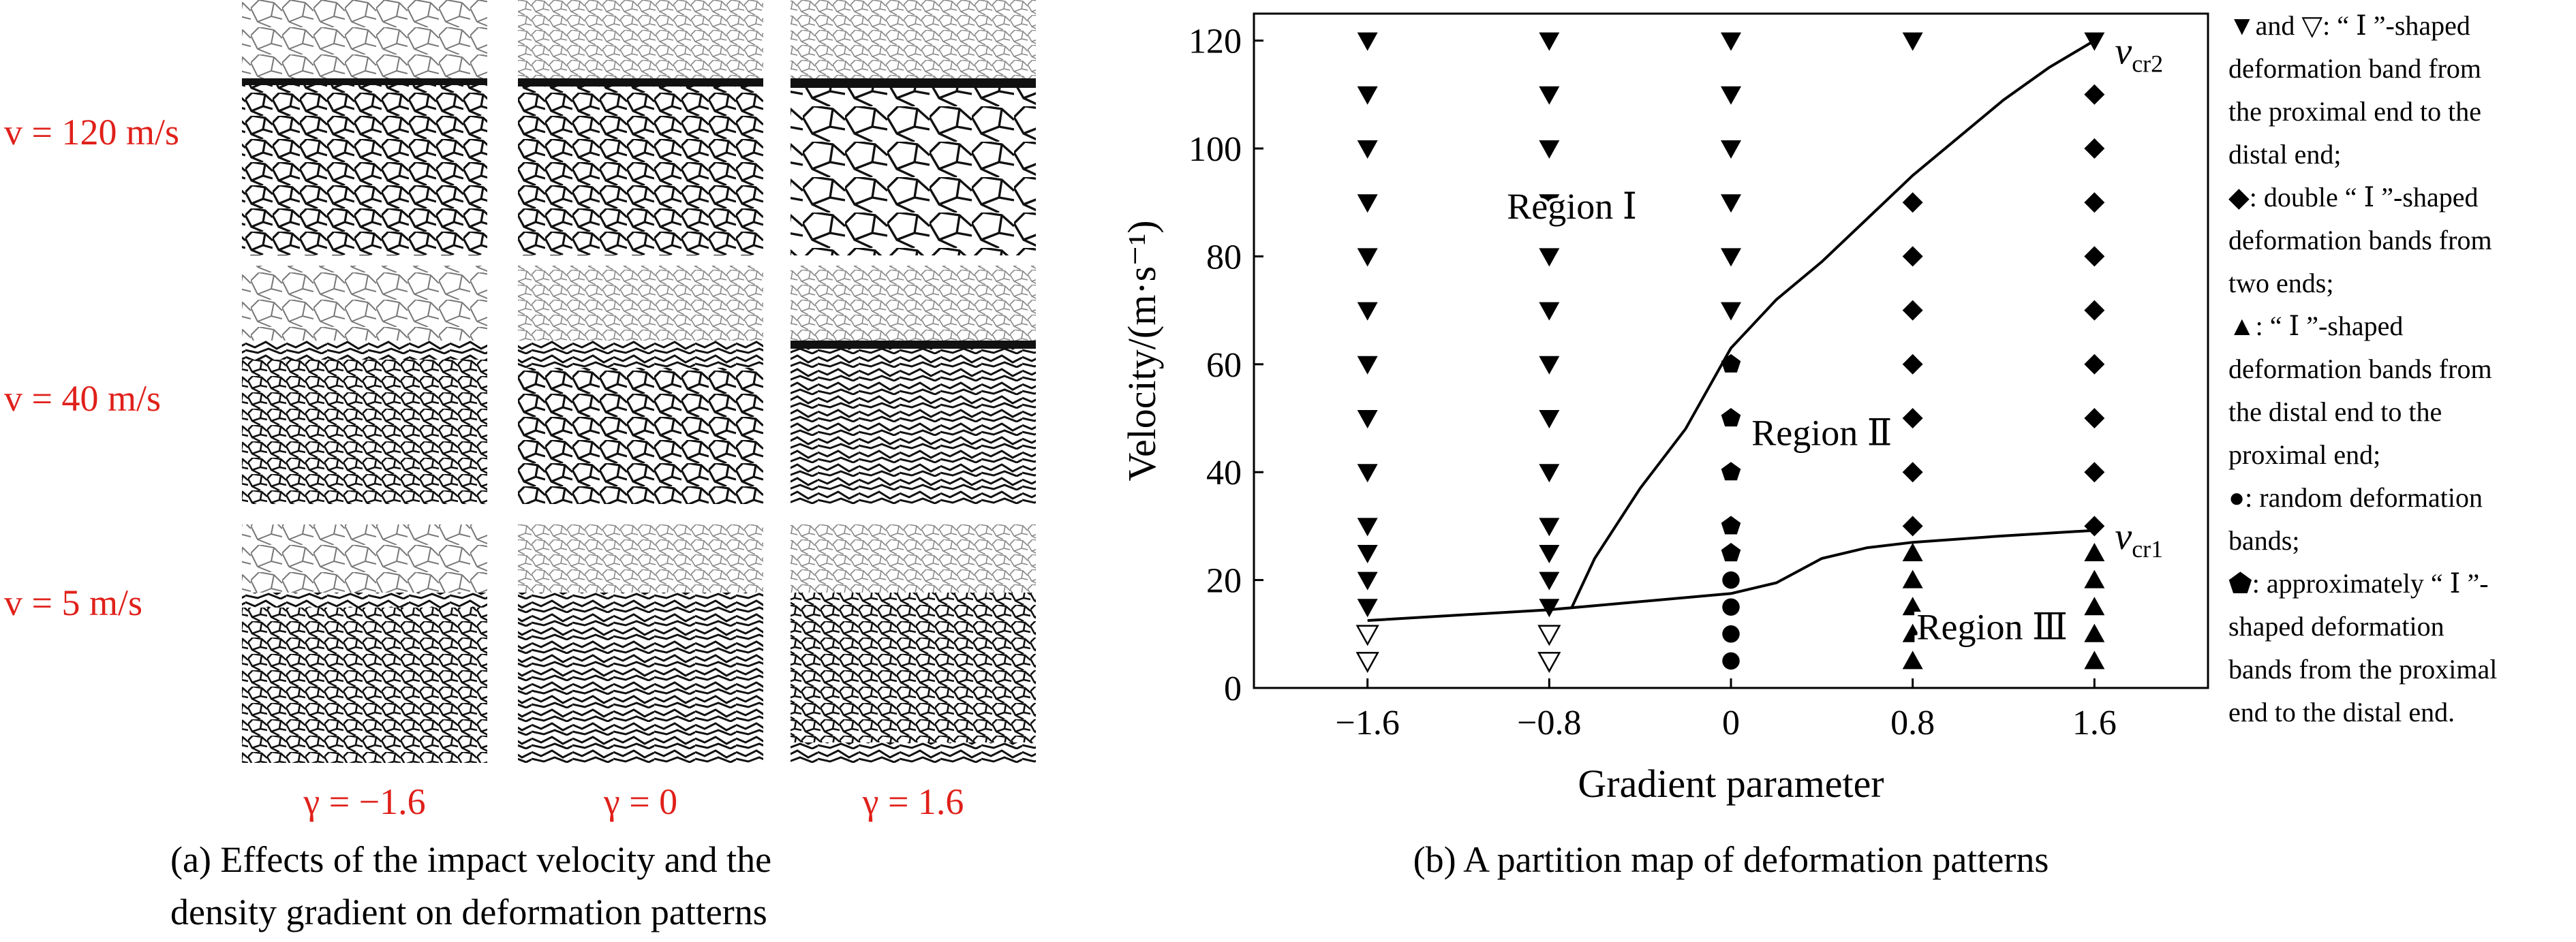 This screenshot has width=2576, height=942. Describe the element at coordinates (913, 801) in the screenshot. I see `gamma-label-plus: γ = 1.6` at that location.